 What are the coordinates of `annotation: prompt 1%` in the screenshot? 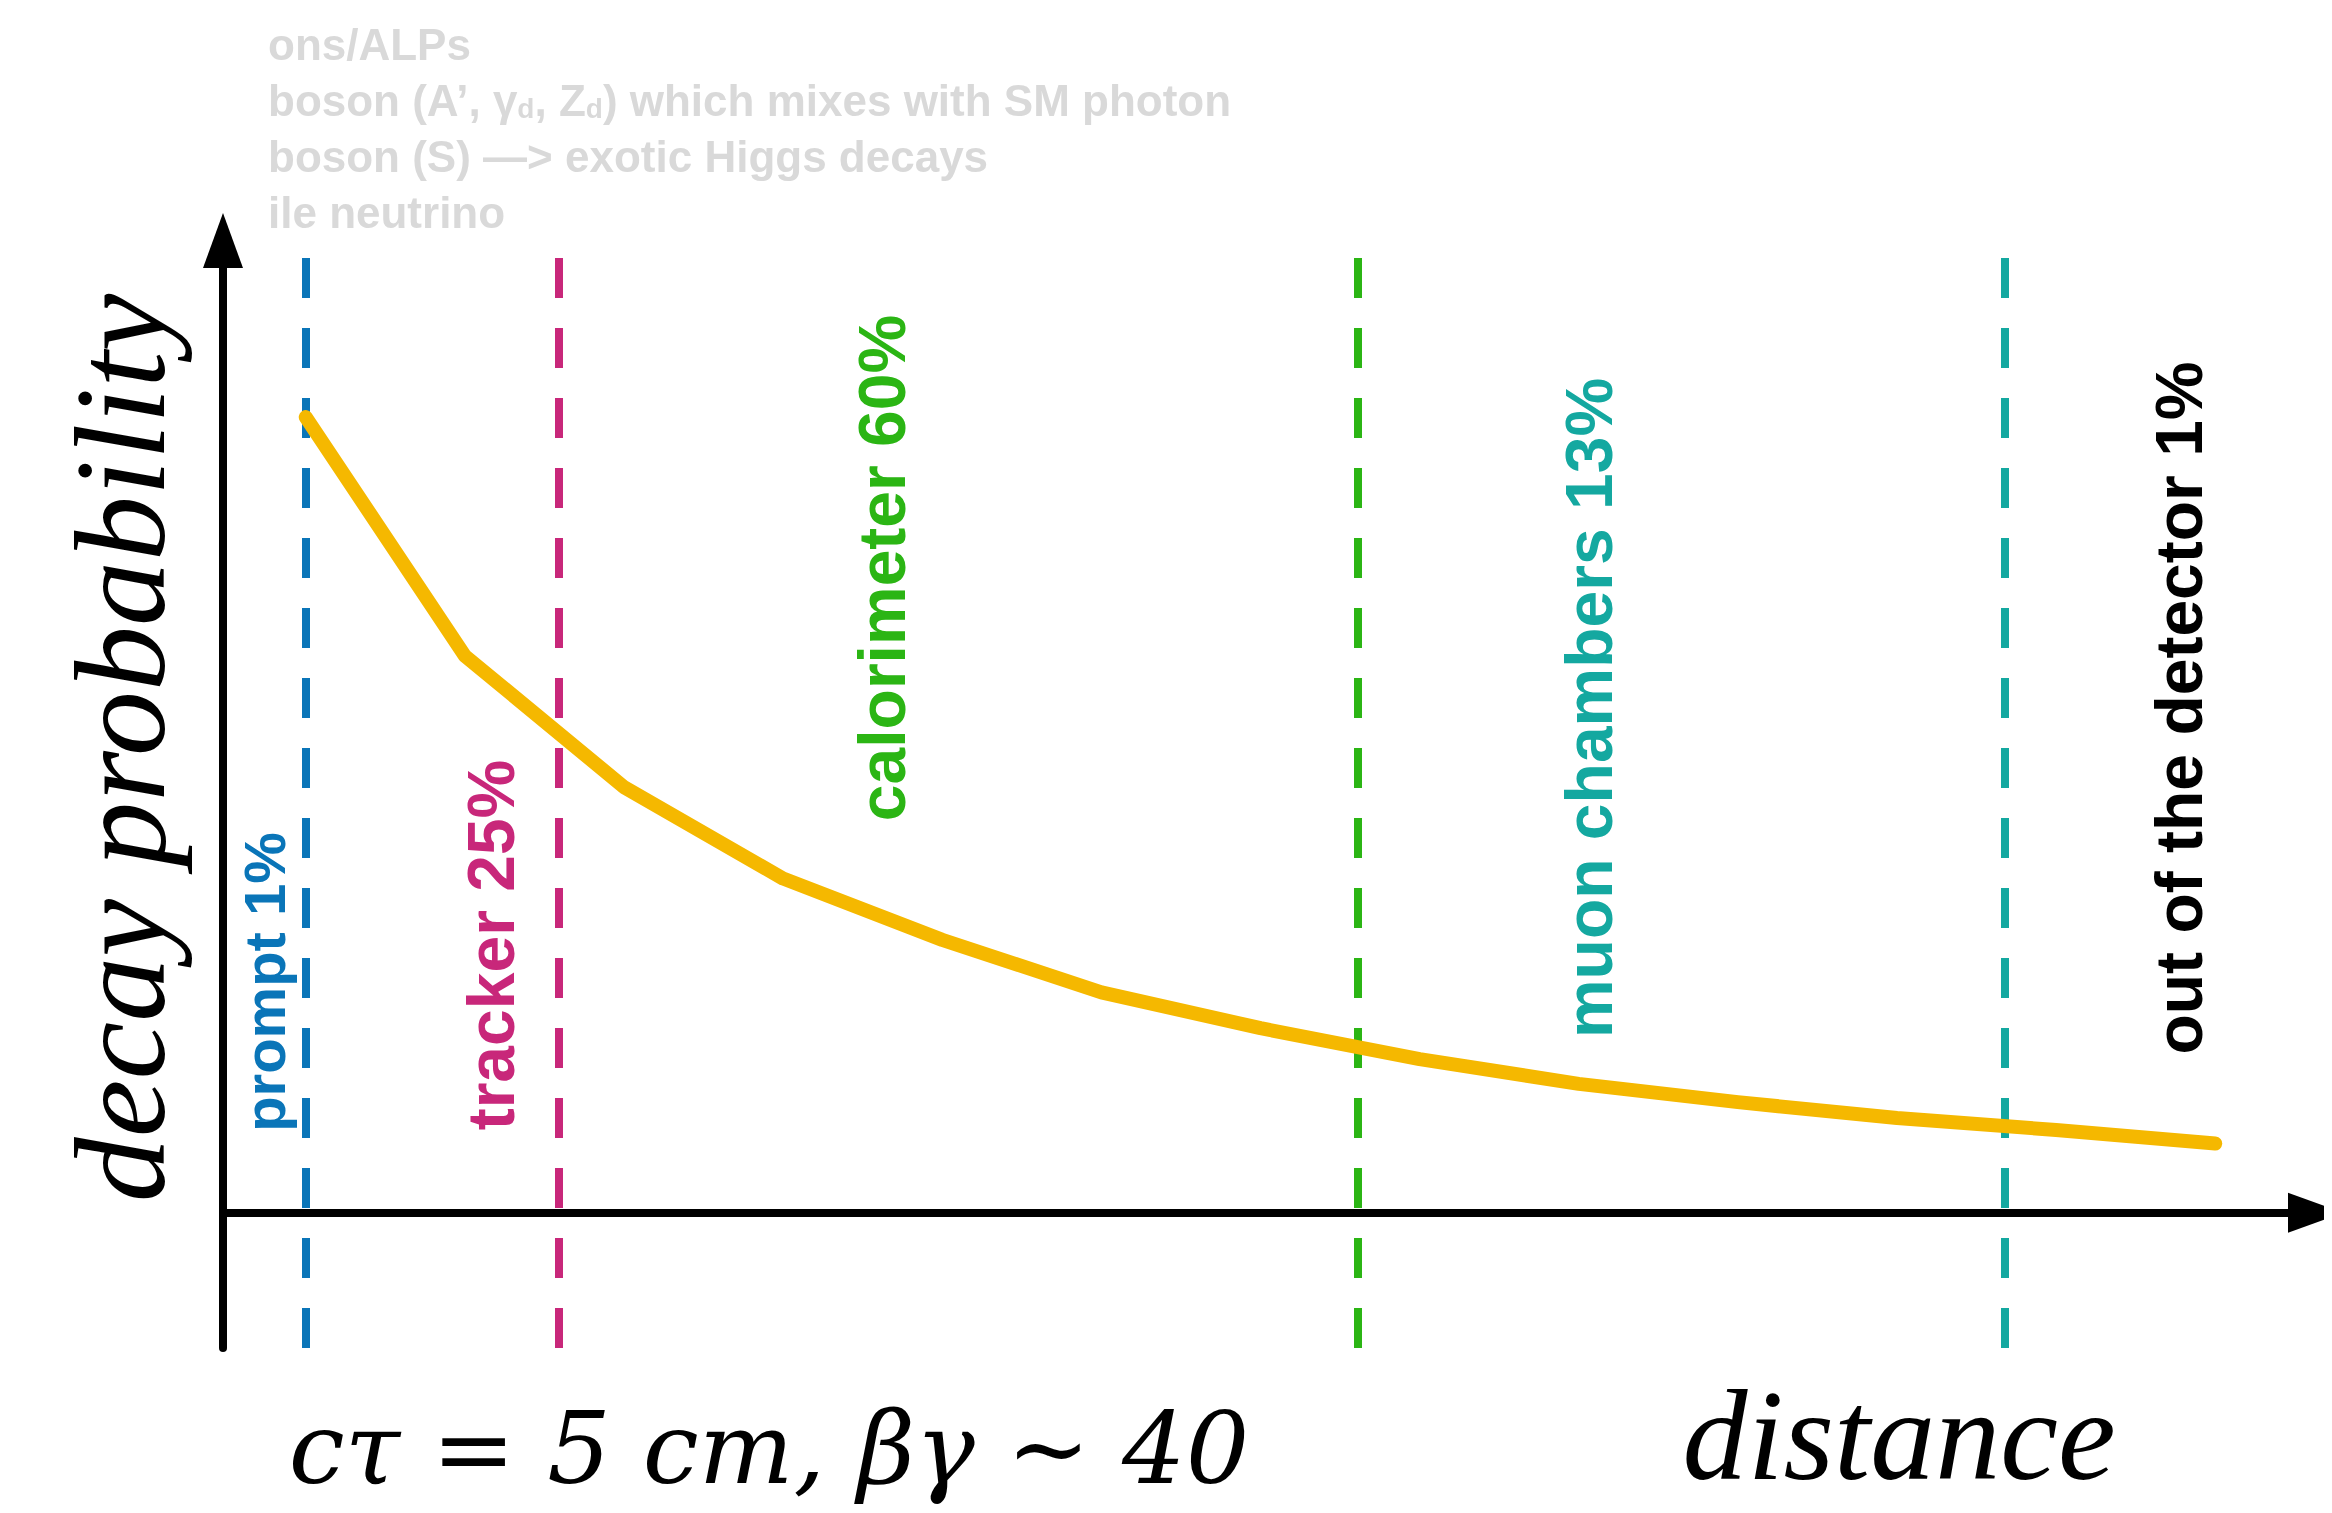 It's located at (264, 982).